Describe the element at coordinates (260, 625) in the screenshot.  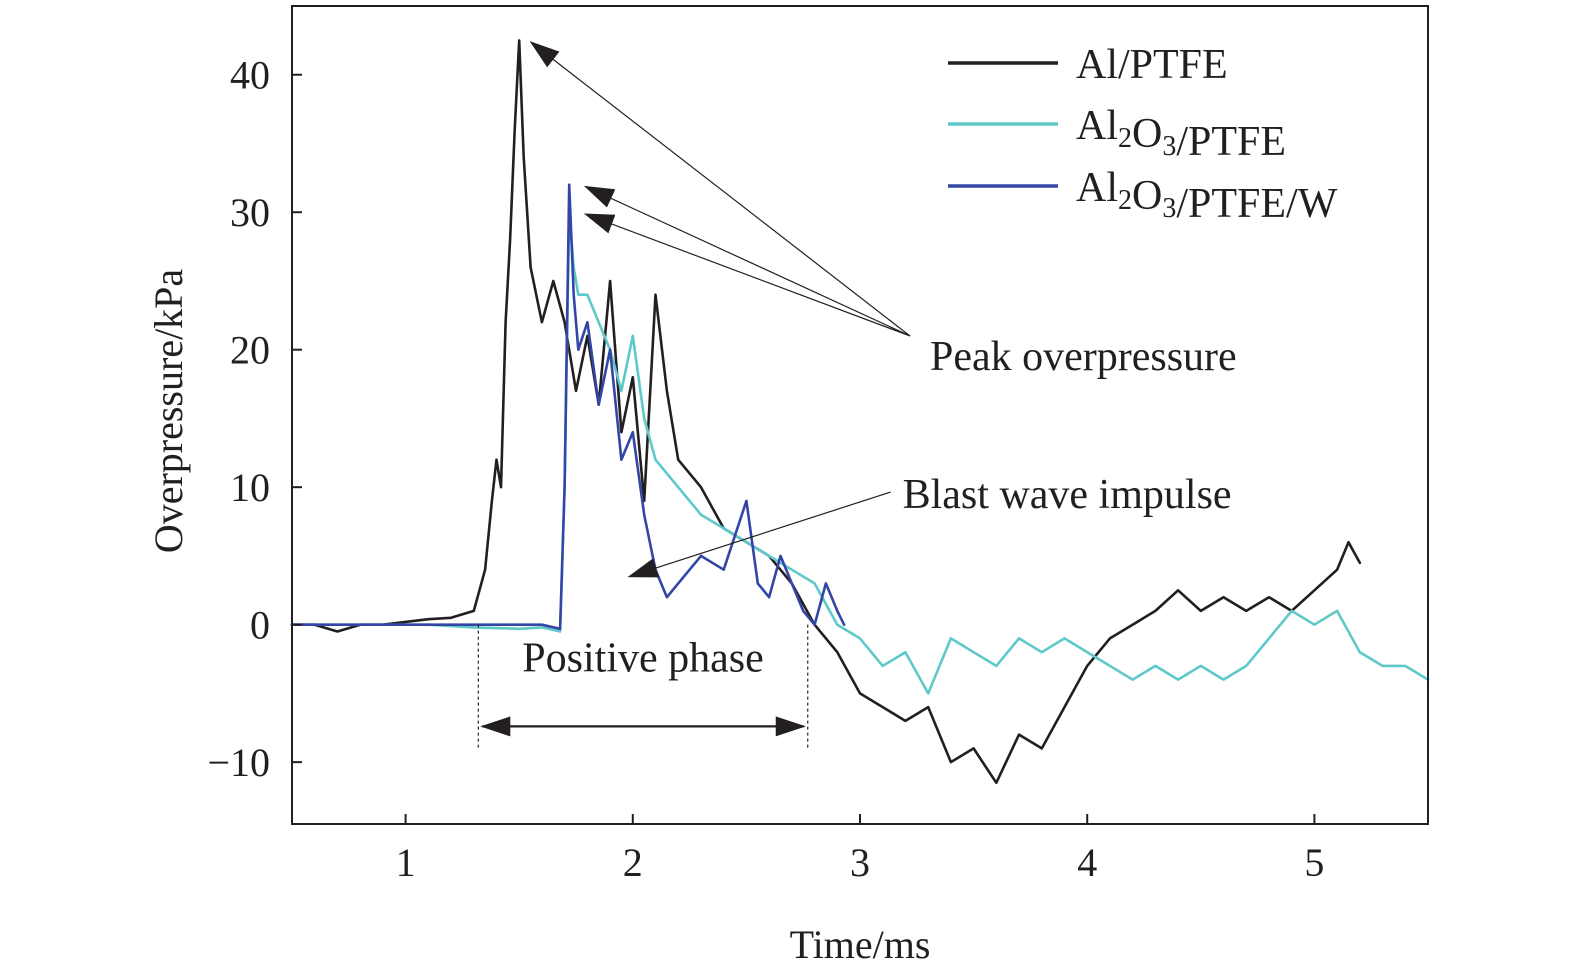
I see `y-tick-label: 0` at that location.